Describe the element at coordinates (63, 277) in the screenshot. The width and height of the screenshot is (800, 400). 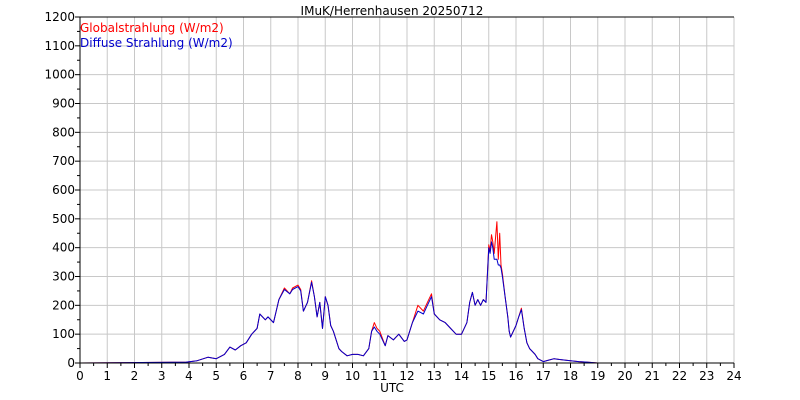
I see `y-tick-label: 300` at that location.